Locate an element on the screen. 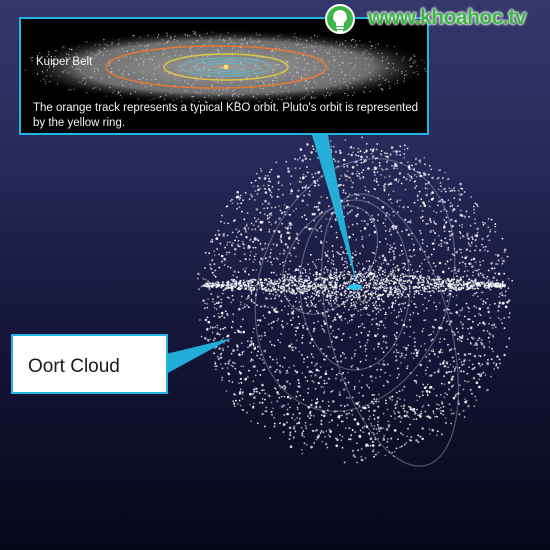 This screenshot has height=550, width=550. oort-cloud-callout: Oort Cloud is located at coordinates (89, 364).